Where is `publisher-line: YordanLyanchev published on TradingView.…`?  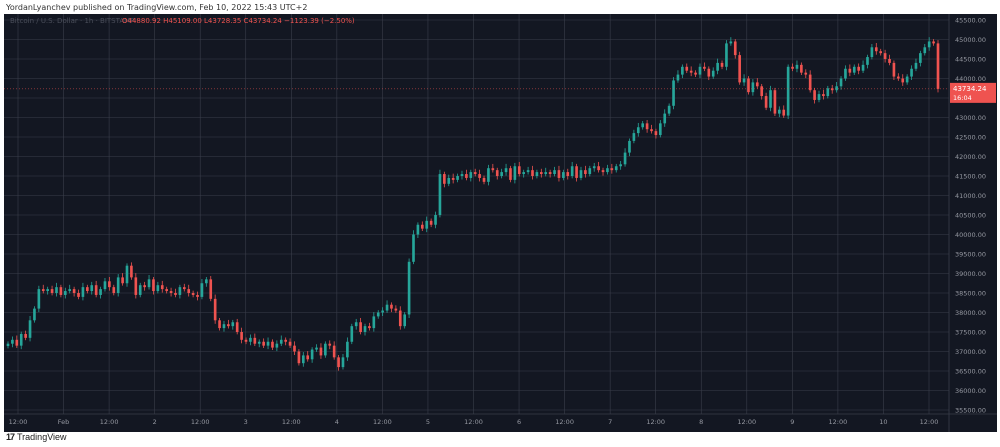
publisher-line: YordanLyanchev published on TradingView.… is located at coordinates (157, 7).